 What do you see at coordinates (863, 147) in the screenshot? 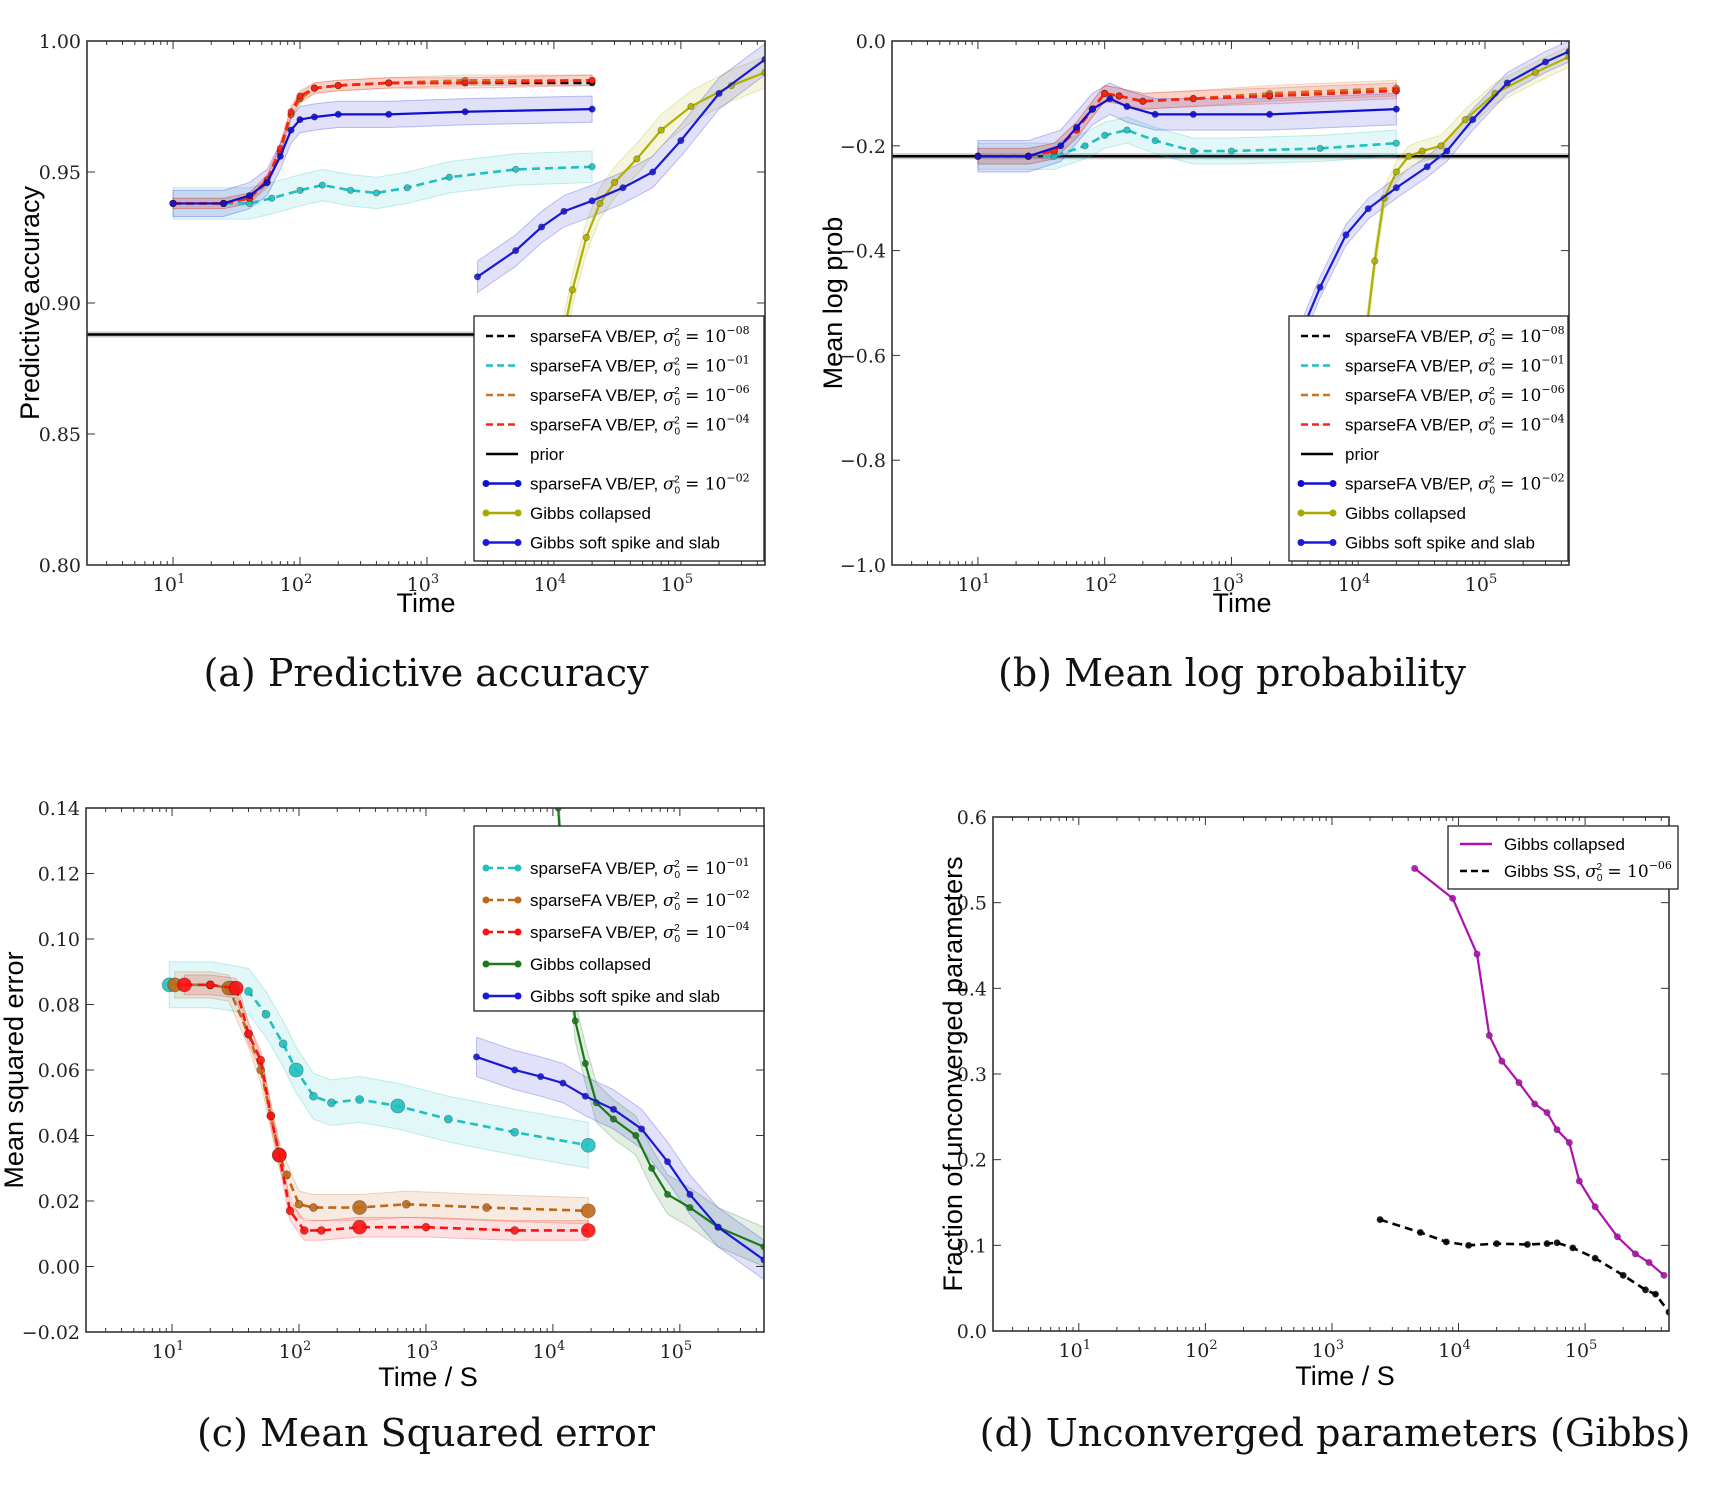
I see `y-tick-label: −0.2` at bounding box center [863, 147].